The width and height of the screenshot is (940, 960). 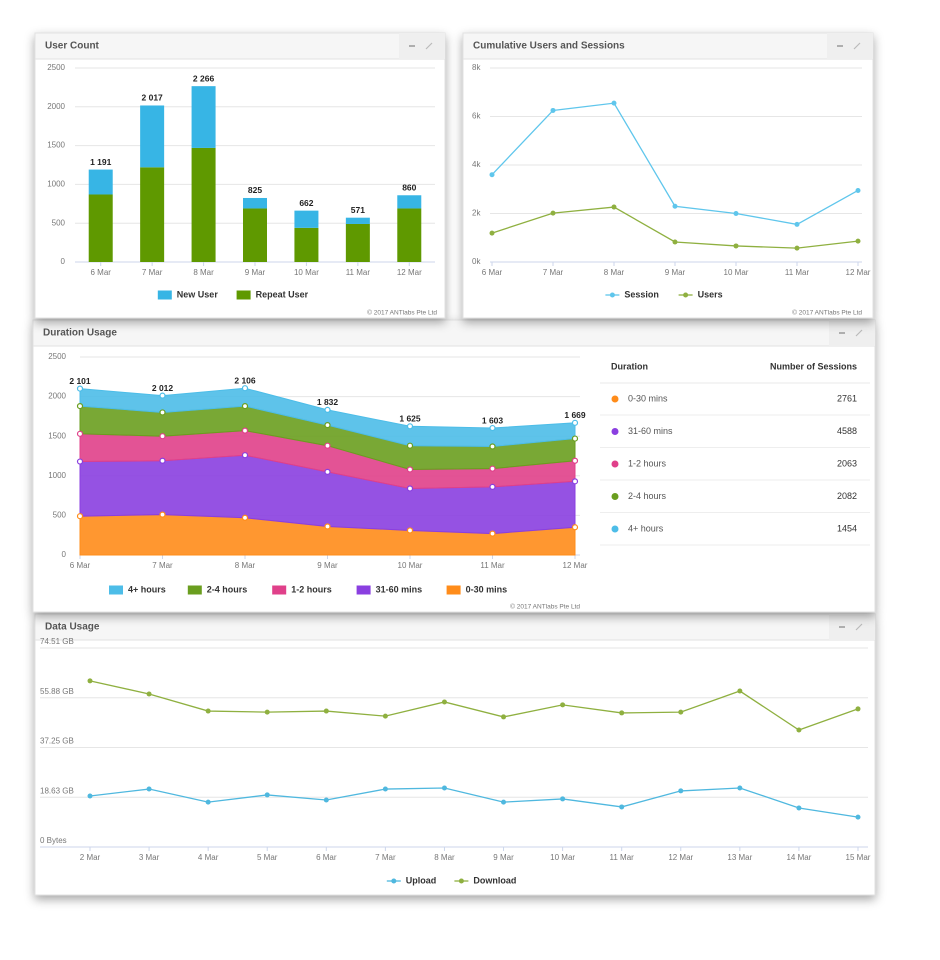 What do you see at coordinates (739, 857) in the screenshot?
I see `x-tick-label: 13 Mar` at bounding box center [739, 857].